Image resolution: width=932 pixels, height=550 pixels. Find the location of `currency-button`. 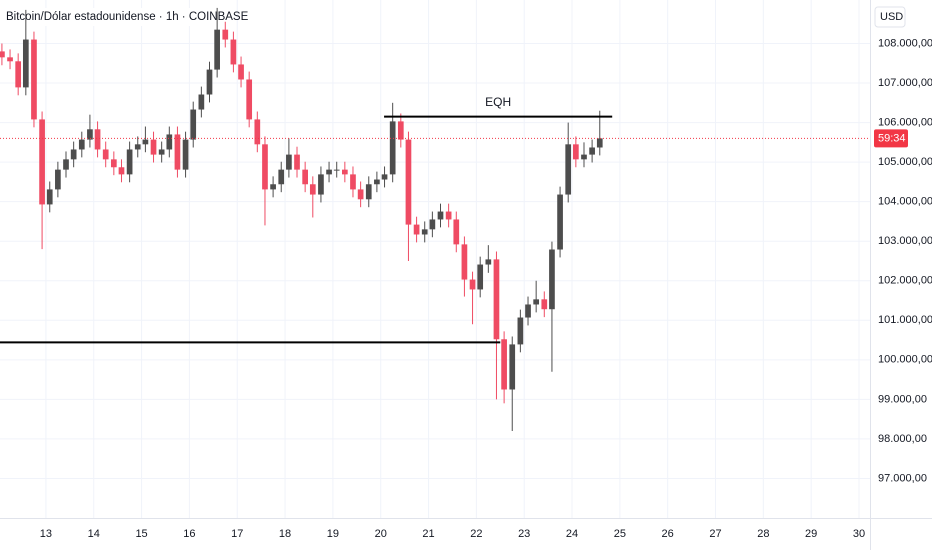

currency-button is located at coordinates (890, 17).